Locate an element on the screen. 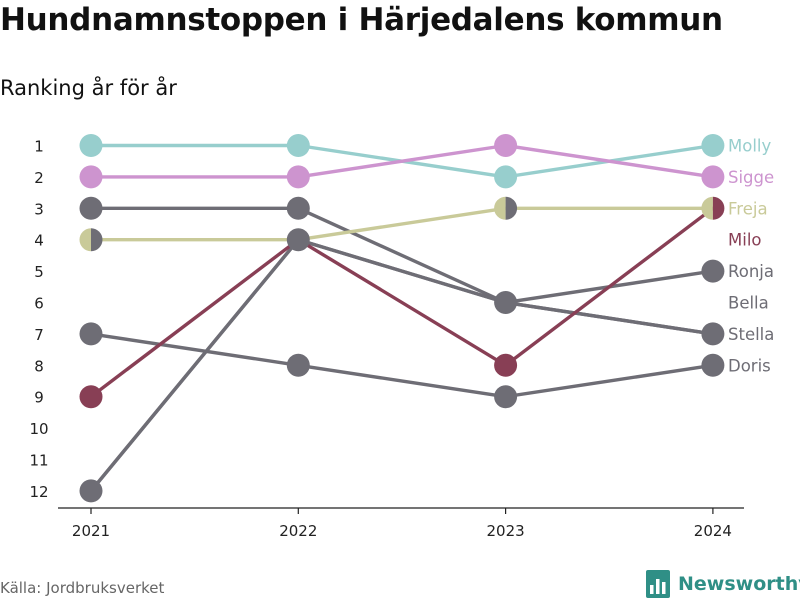 This screenshot has height=600, width=800. y-tick-label-2: 2 is located at coordinates (39, 178).